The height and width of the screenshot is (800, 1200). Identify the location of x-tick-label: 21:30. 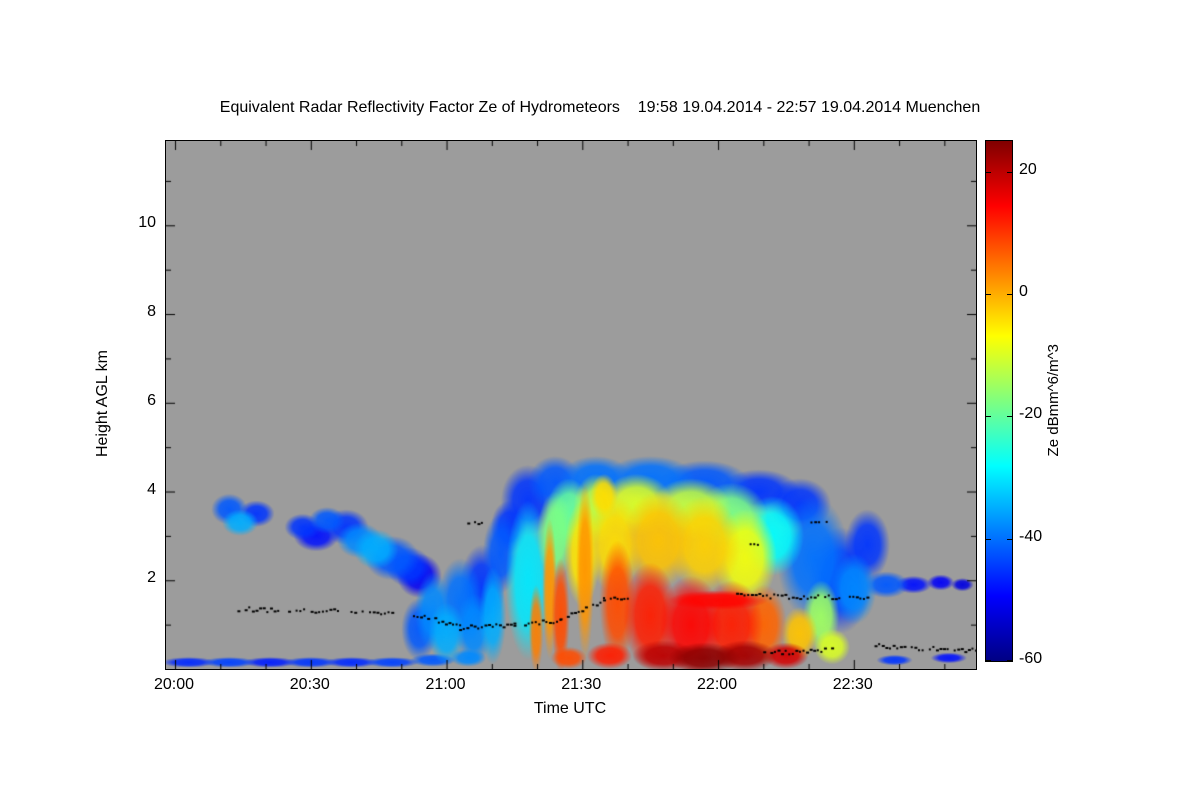
(581, 684).